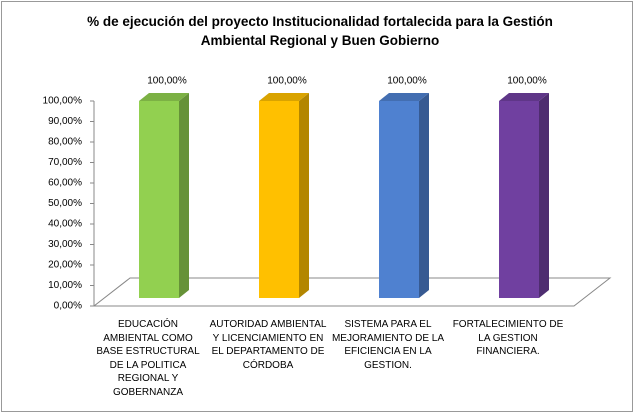  Describe the element at coordinates (63, 101) in the screenshot. I see `y-tick-label: 100,00%` at that location.